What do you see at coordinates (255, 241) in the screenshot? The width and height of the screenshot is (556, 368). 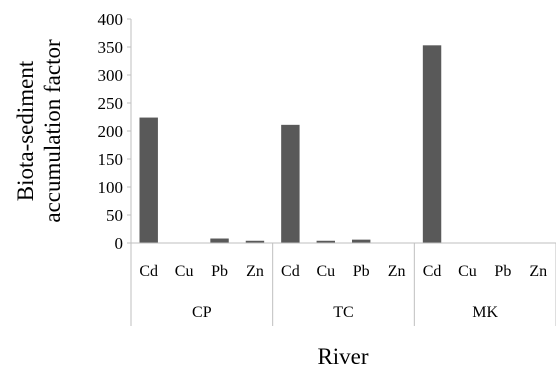 I see `bar-cp-zn` at bounding box center [255, 241].